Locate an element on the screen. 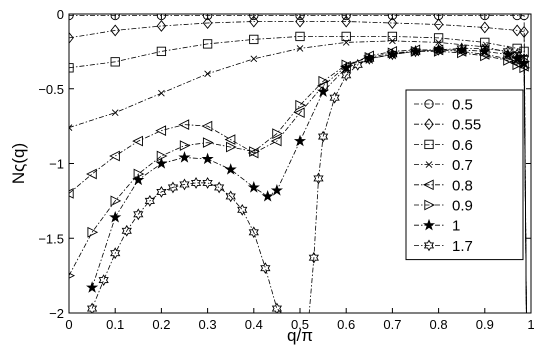  legend-box is located at coordinates (464, 175).